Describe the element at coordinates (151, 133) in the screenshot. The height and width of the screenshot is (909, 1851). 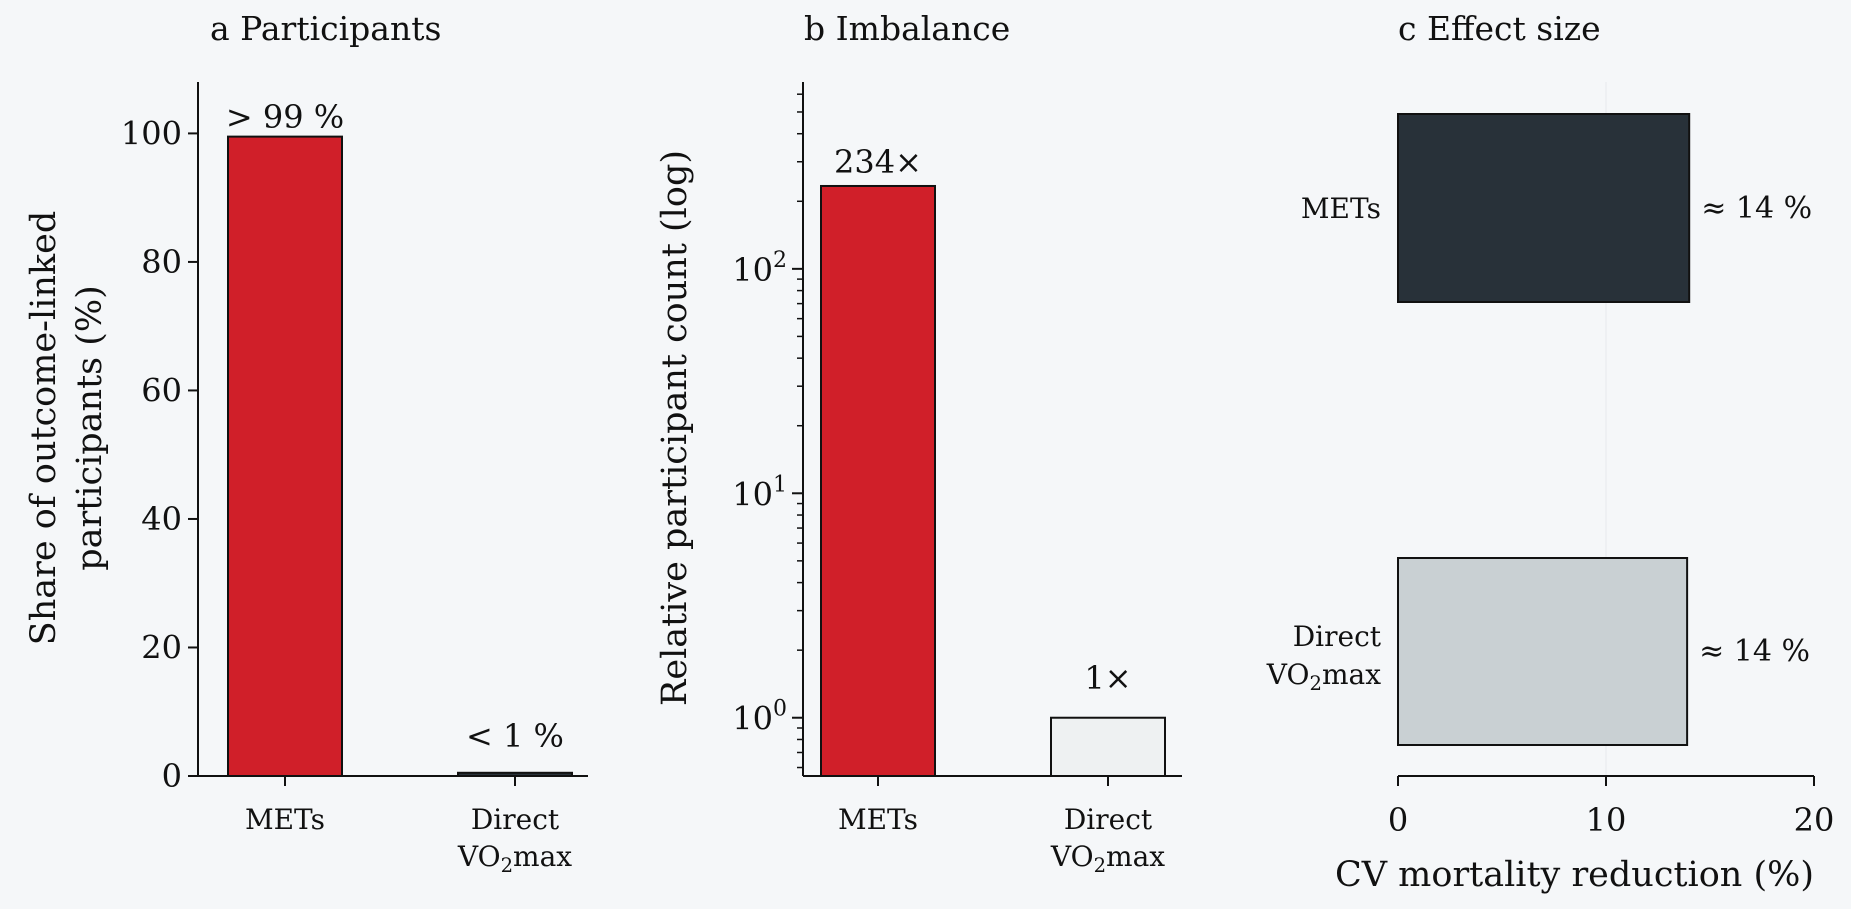
I see `panel-a-y-tick-label-100: 100` at that location.